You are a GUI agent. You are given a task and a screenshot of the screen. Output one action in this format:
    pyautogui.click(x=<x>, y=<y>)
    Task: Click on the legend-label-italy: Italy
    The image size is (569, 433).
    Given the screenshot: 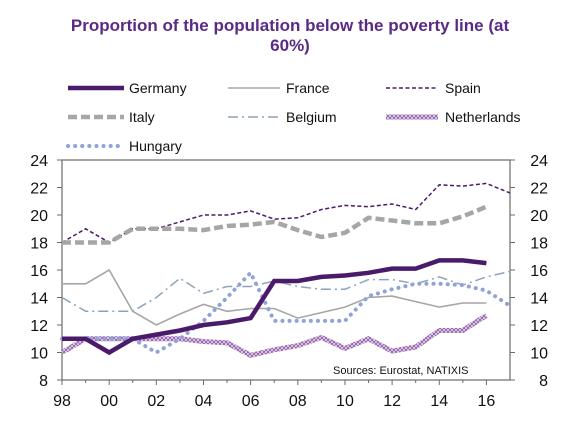 What is the action you would take?
    pyautogui.click(x=142, y=117)
    